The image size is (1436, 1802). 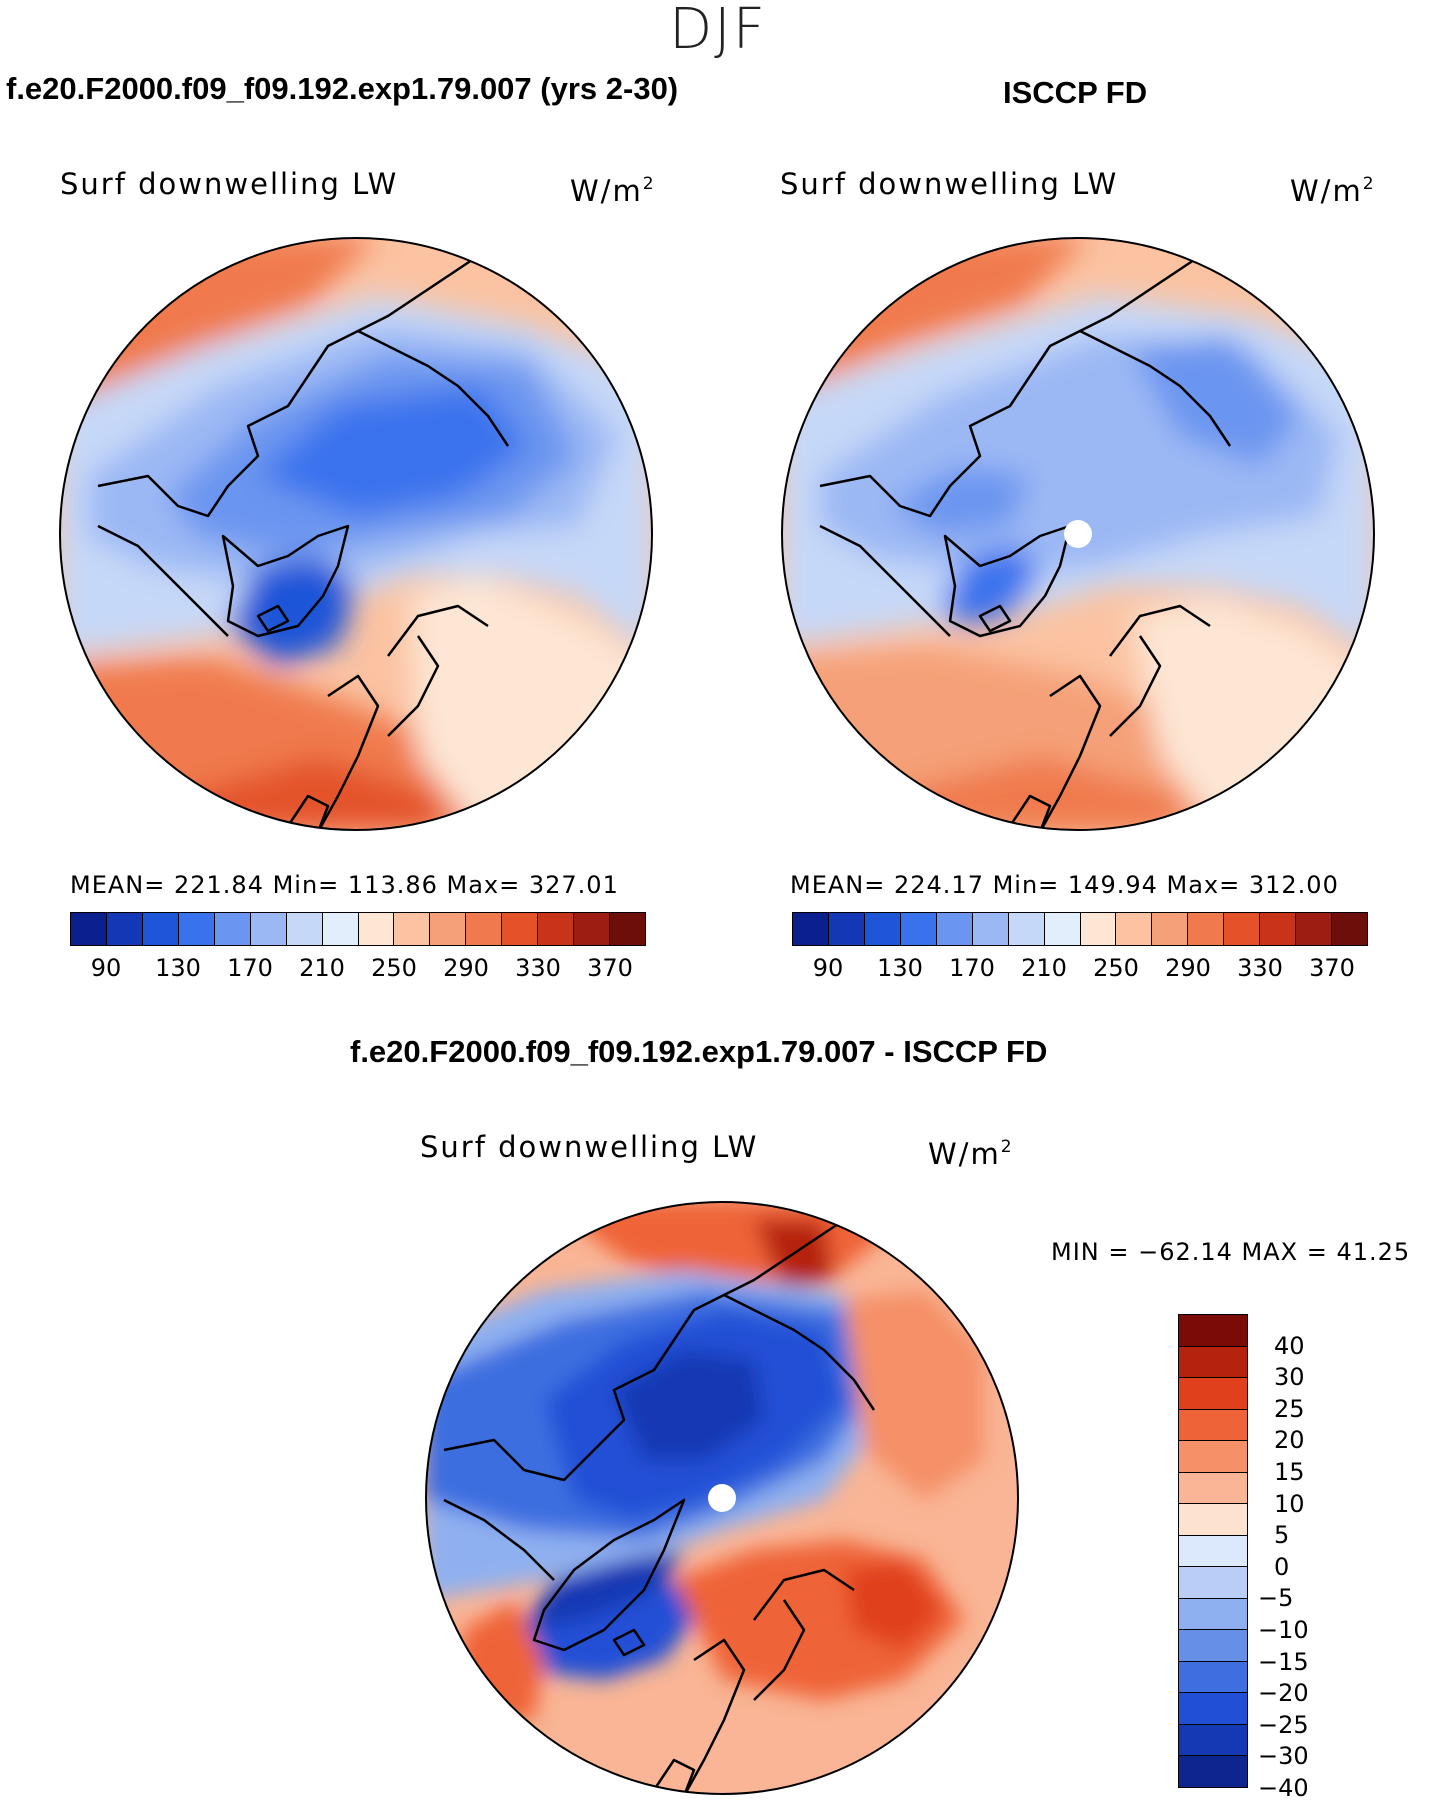 What do you see at coordinates (1283, 1724) in the screenshot?
I see `colorbar-tick-label: −25` at bounding box center [1283, 1724].